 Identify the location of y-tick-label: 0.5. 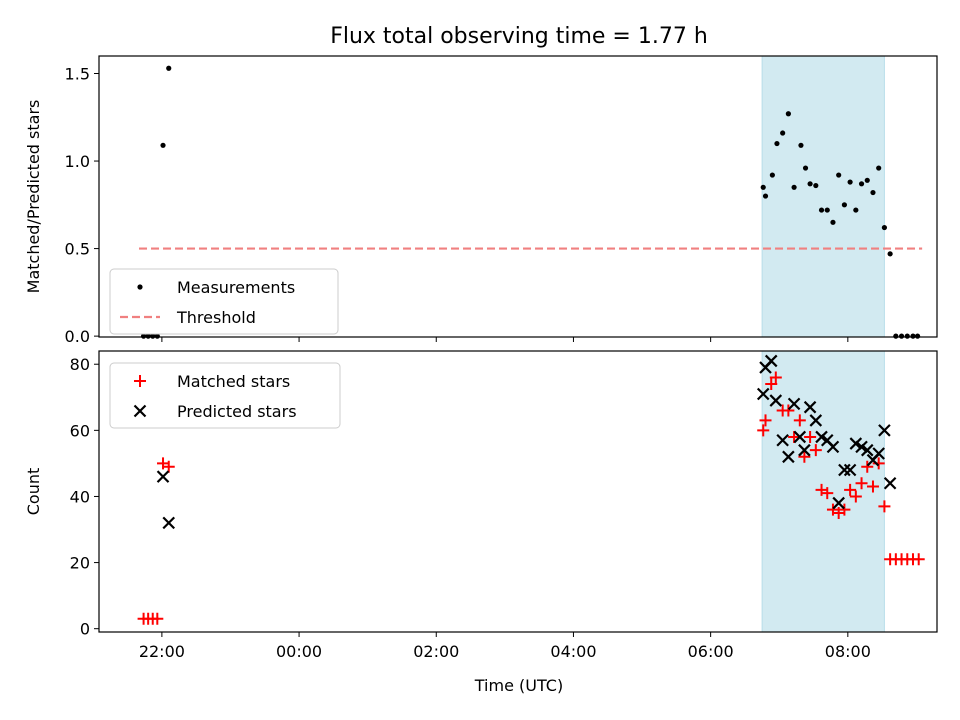
(77, 249).